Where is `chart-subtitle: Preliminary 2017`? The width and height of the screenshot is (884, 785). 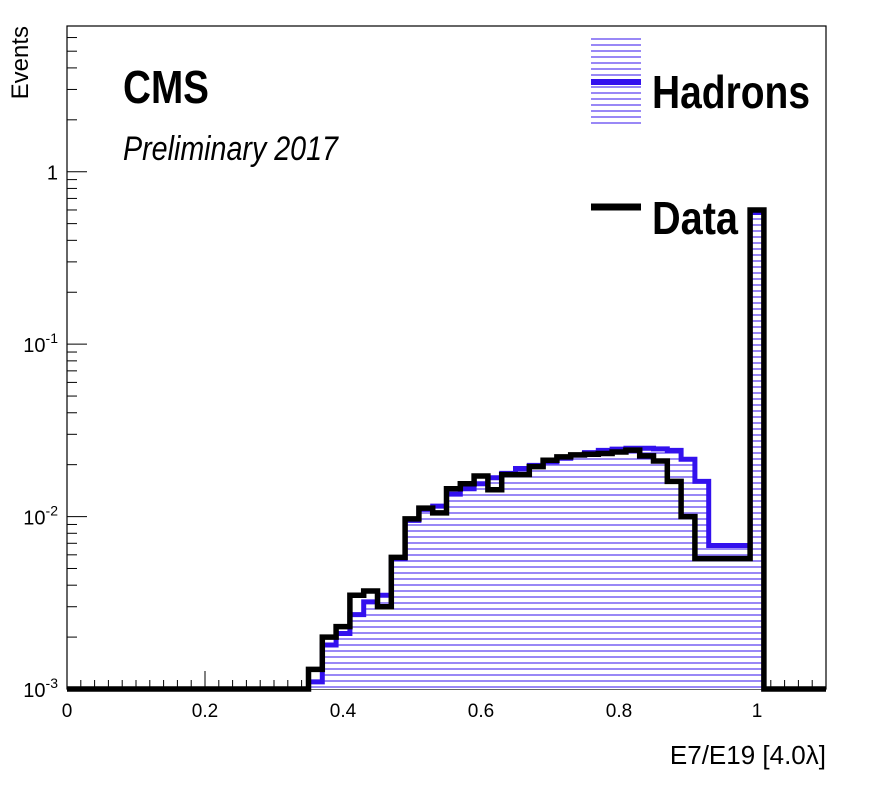 chart-subtitle: Preliminary 2017 is located at coordinates (231, 149).